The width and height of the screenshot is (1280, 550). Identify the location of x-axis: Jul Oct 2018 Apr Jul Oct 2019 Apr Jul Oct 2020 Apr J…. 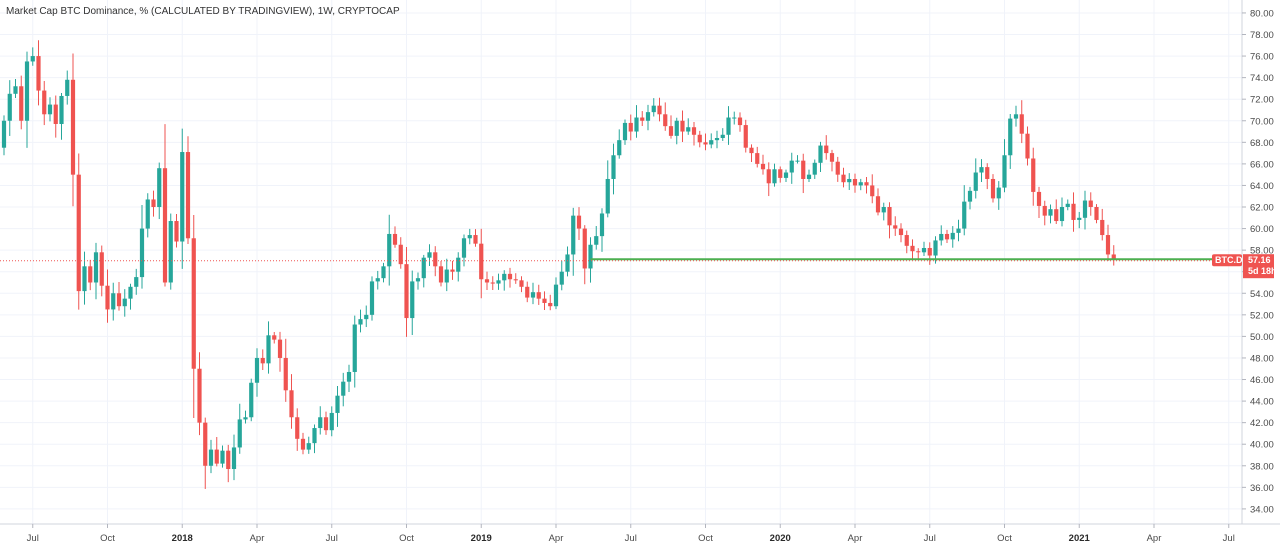
(631, 534).